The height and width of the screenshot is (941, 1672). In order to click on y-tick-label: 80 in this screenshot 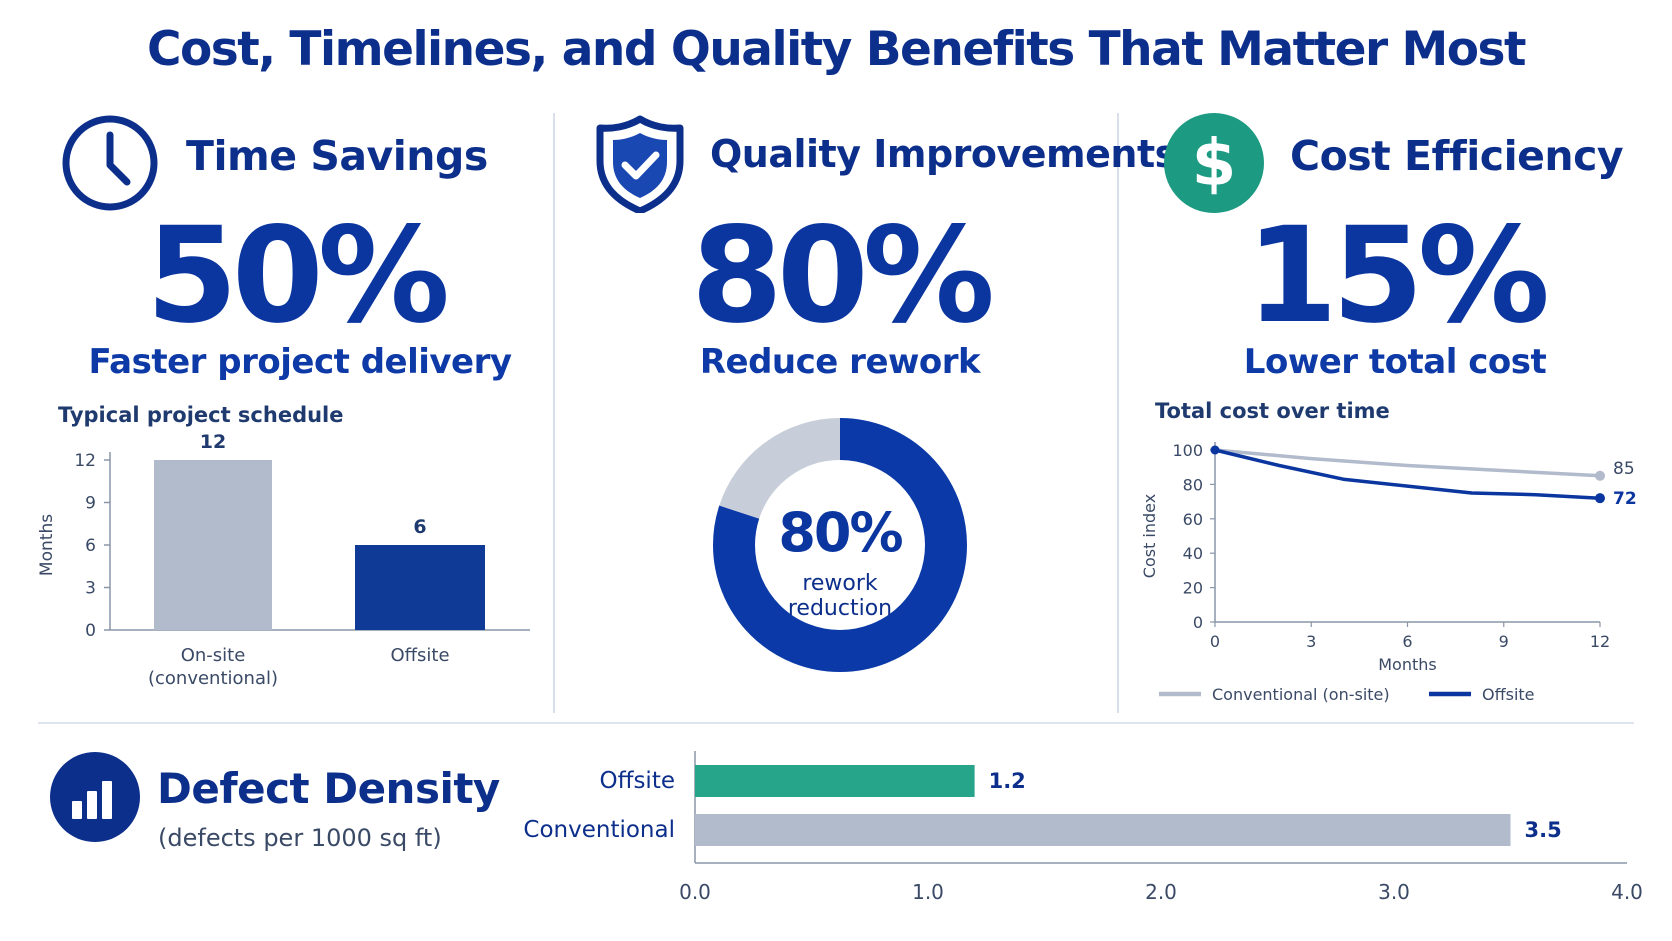, I will do `click(1193, 484)`.